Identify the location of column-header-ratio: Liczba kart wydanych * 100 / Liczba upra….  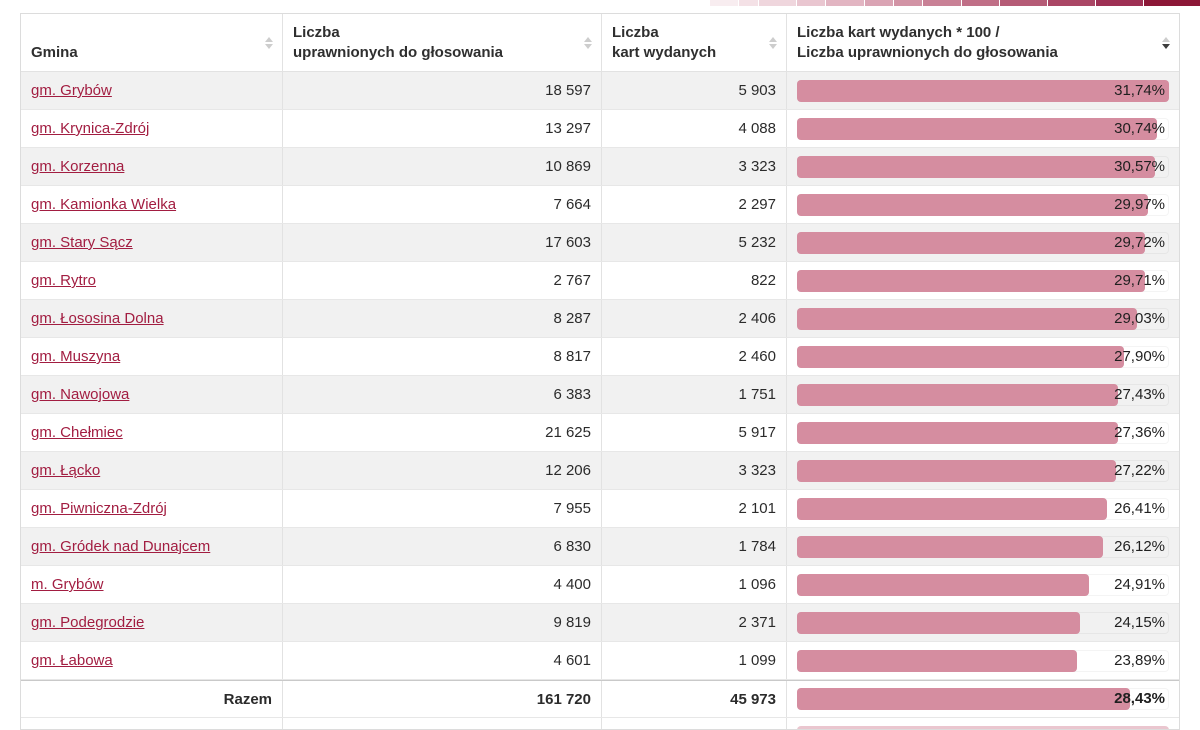
(983, 42).